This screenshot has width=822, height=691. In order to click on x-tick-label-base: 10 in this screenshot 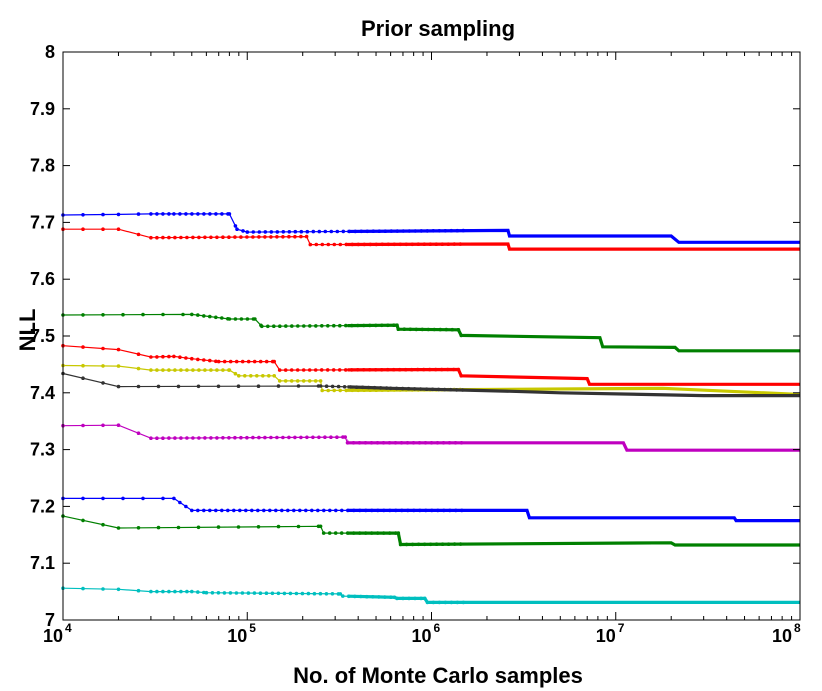, I will do `click(53, 636)`.